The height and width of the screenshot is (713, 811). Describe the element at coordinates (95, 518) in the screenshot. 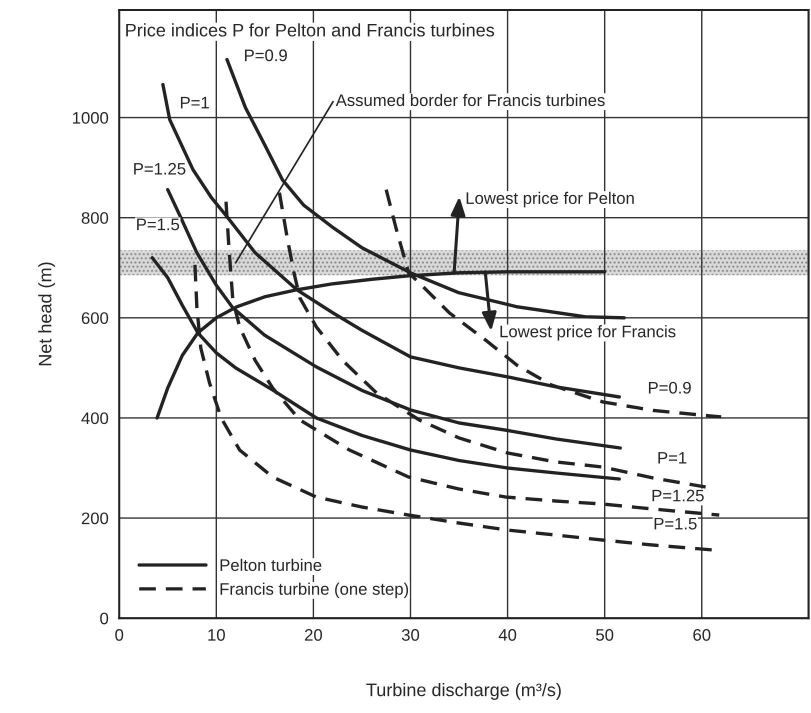

I see `y-tick-label: 200` at that location.